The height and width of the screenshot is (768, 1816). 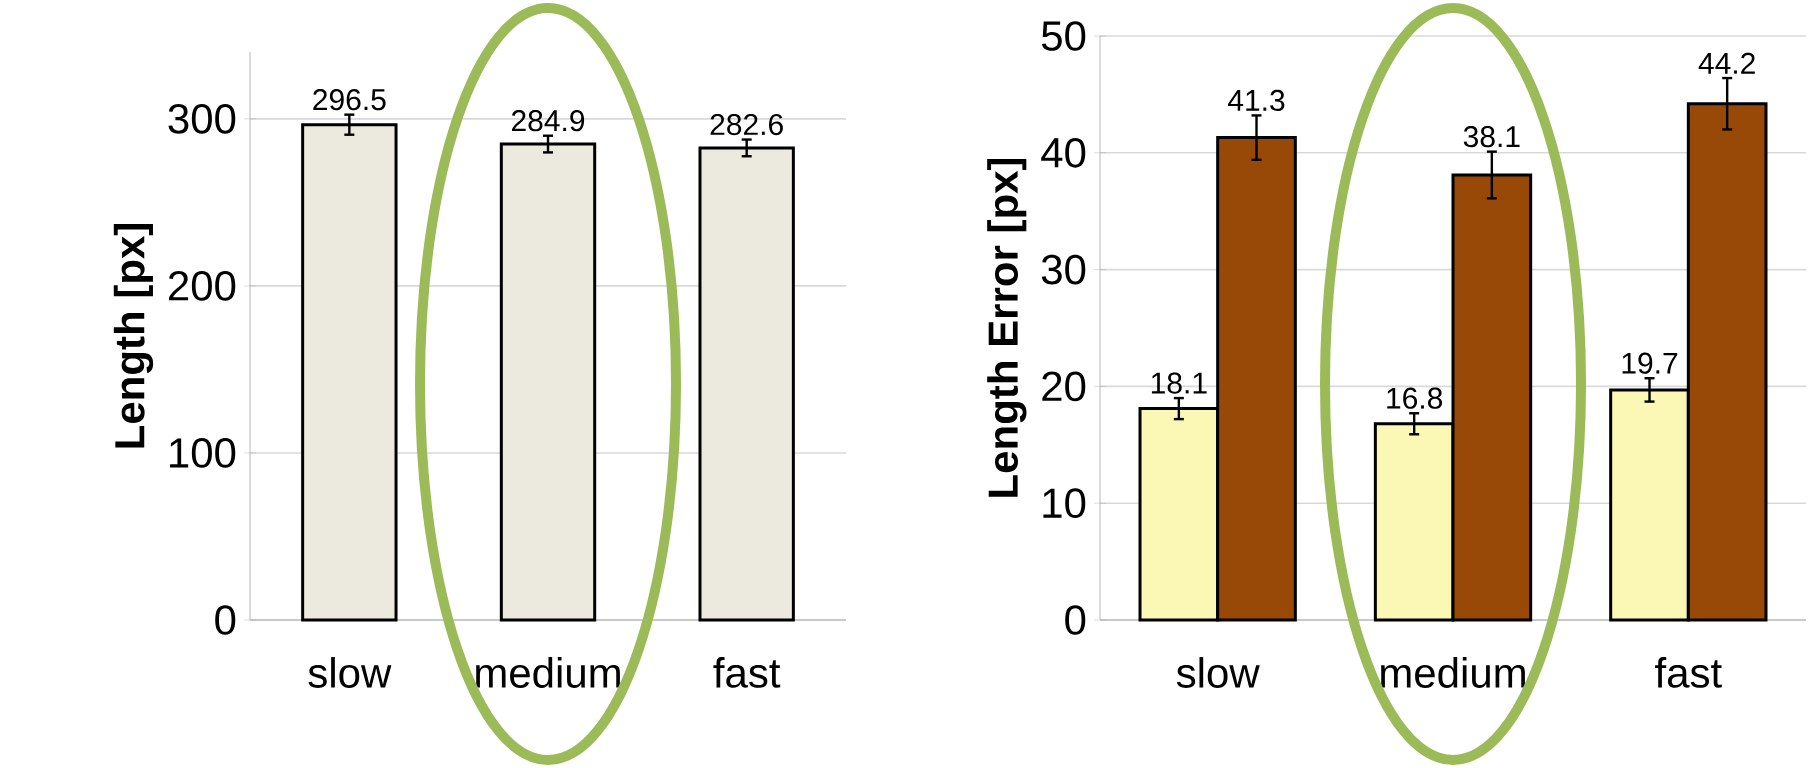 I want to click on y-tick-label: 30, so click(x=1063, y=269).